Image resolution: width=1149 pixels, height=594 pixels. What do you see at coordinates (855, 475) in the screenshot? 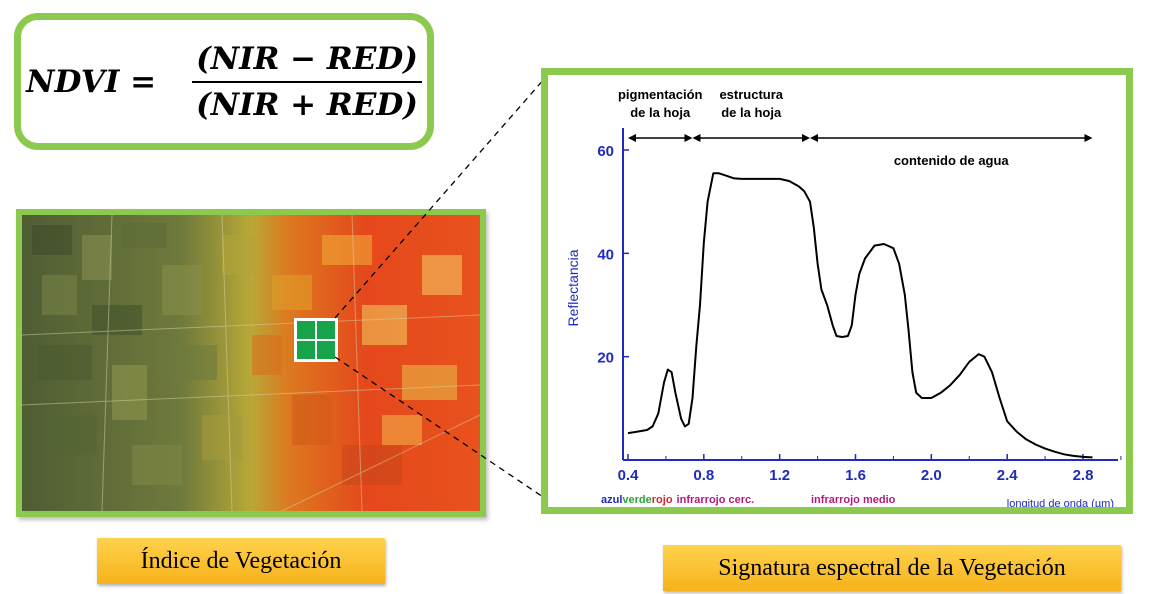
I see `x-tick-label: 1.6` at bounding box center [855, 475].